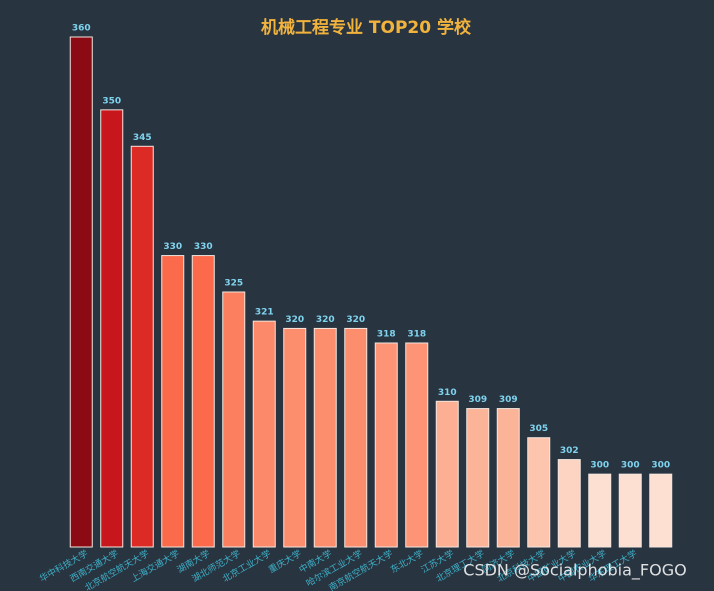  Describe the element at coordinates (111, 101) in the screenshot. I see `value-label: 350` at that location.